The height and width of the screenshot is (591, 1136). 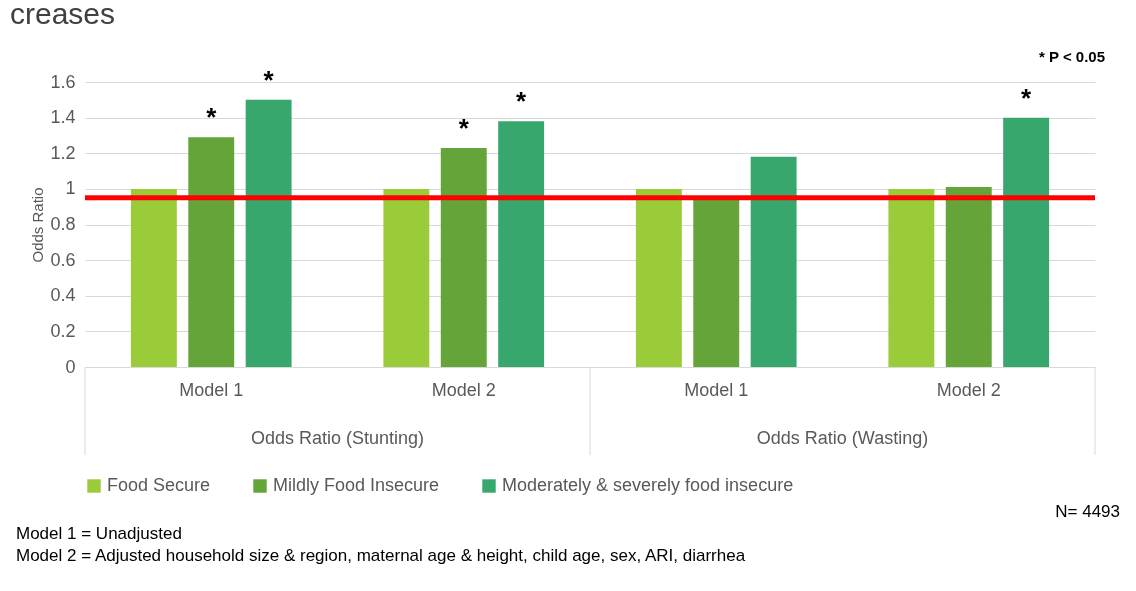 What do you see at coordinates (381, 556) in the screenshot?
I see `text: Model 2 = Adjusted household size & region, maternal age & height, child age, sex, ARI, diarrhea` at bounding box center [381, 556].